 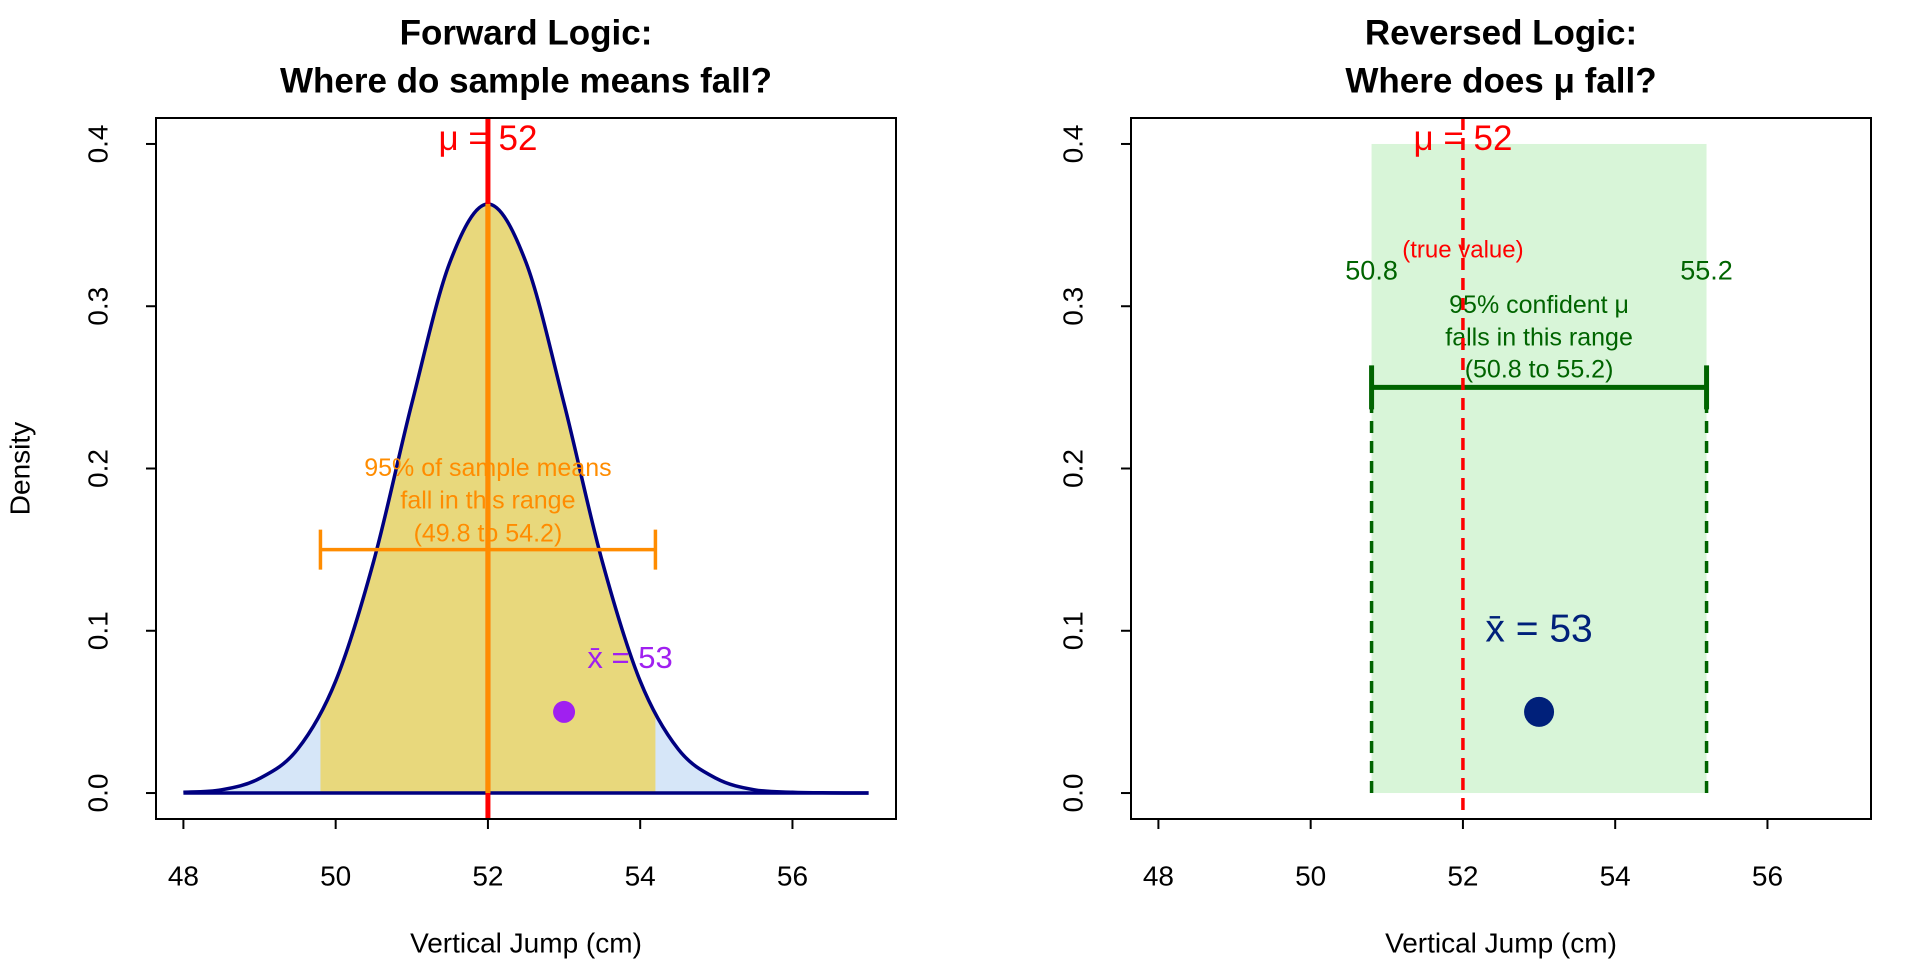 I want to click on chart-title: Where do sample means fall?, so click(x=526, y=80).